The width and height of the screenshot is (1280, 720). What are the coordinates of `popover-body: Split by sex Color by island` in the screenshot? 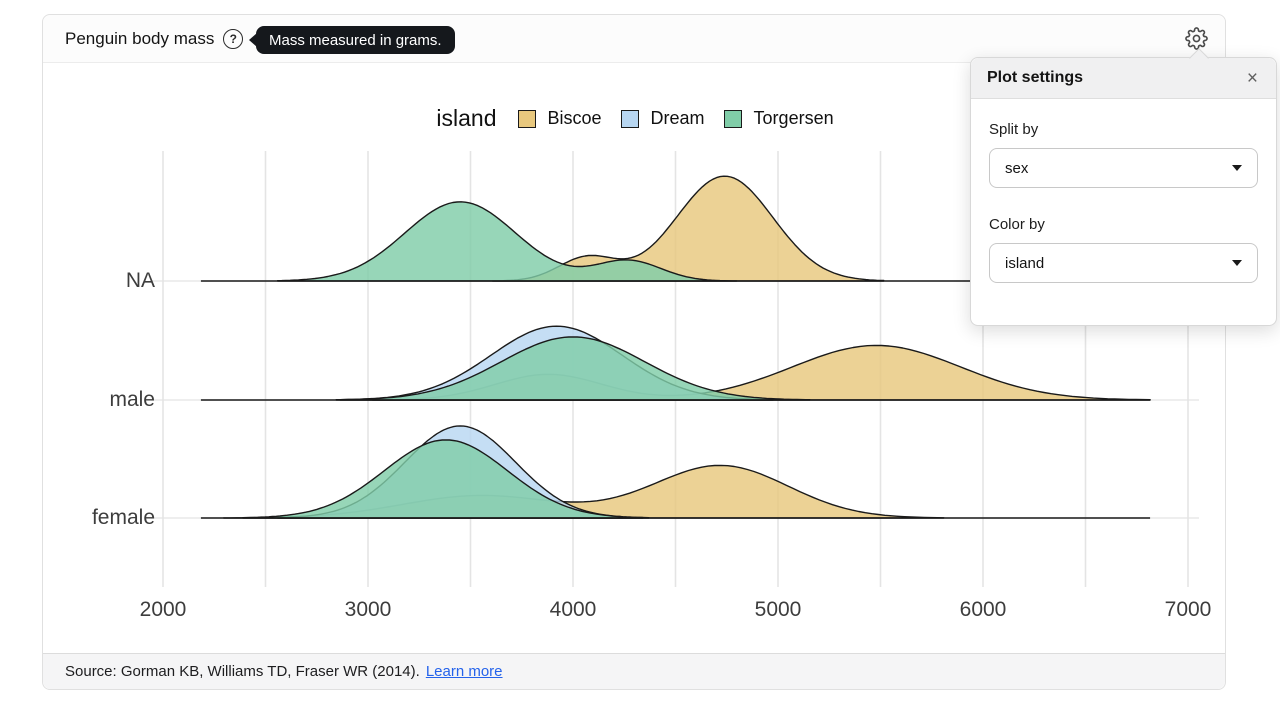 It's located at (1123, 212).